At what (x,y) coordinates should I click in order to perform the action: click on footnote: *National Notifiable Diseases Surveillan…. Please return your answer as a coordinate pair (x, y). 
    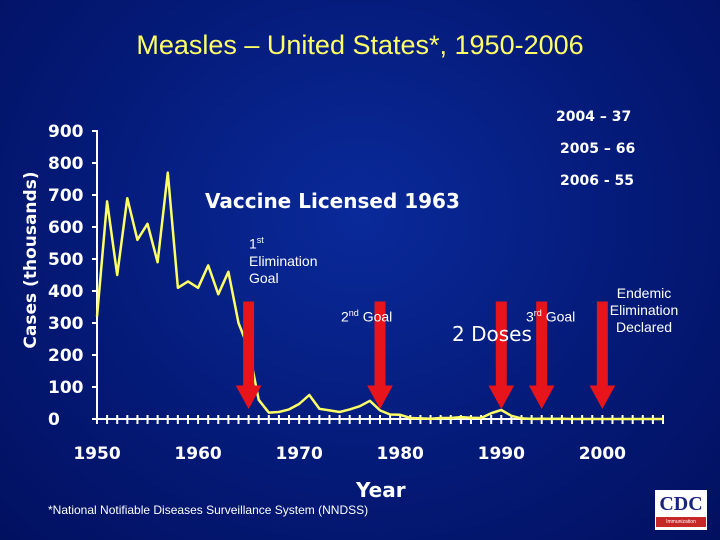
    Looking at the image, I should click on (208, 510).